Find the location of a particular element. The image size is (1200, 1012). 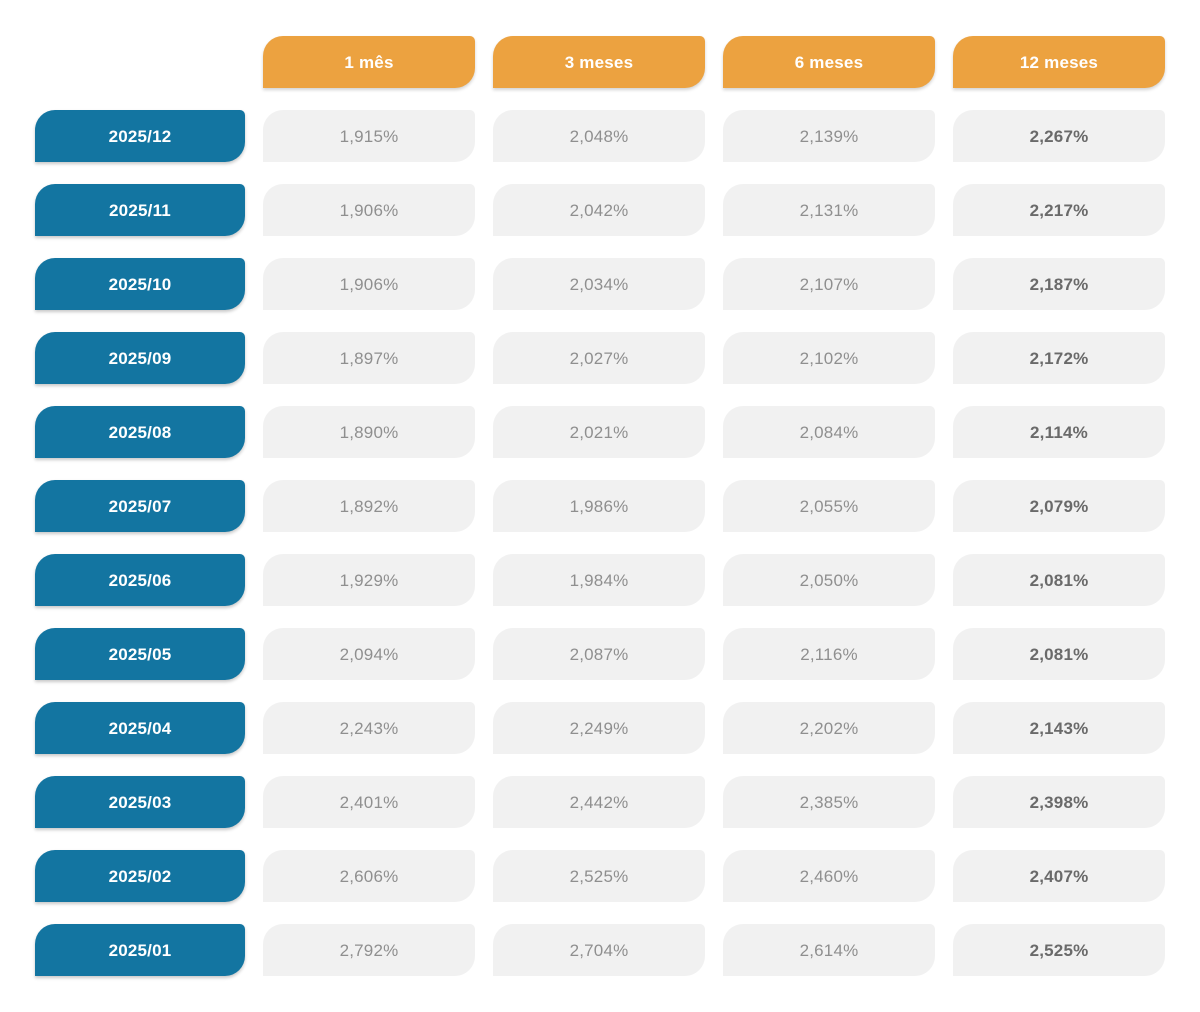

column-header-6-meses: 6 meses is located at coordinates (829, 62).